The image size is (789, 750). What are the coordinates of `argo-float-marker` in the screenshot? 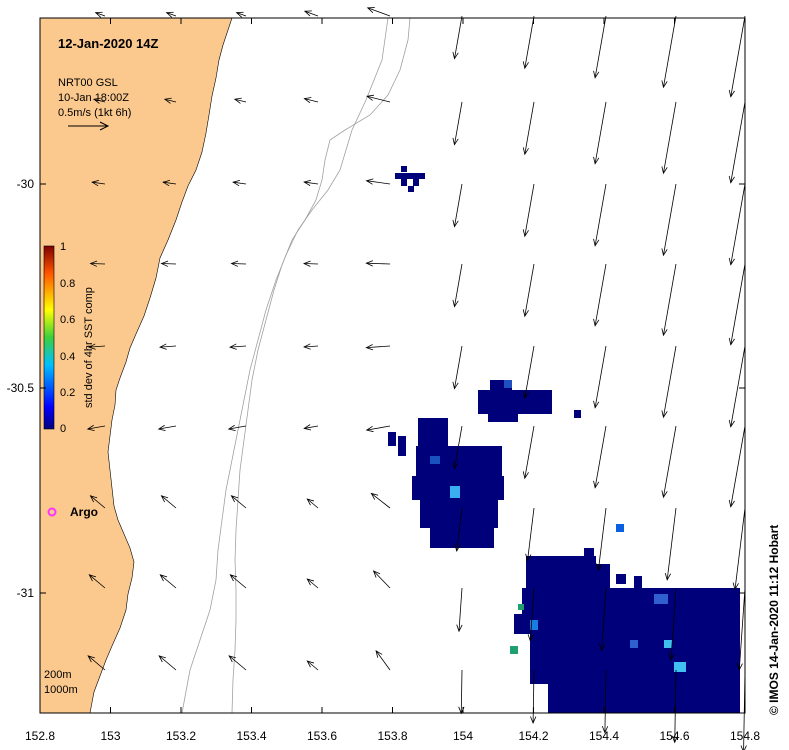 It's located at (52, 512).